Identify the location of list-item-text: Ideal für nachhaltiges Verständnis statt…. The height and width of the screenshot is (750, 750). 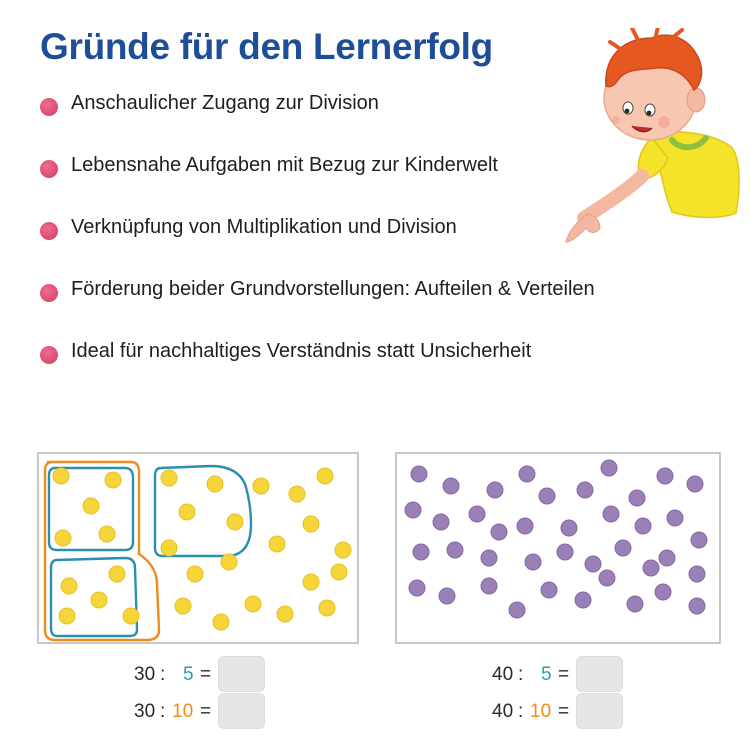
(301, 351).